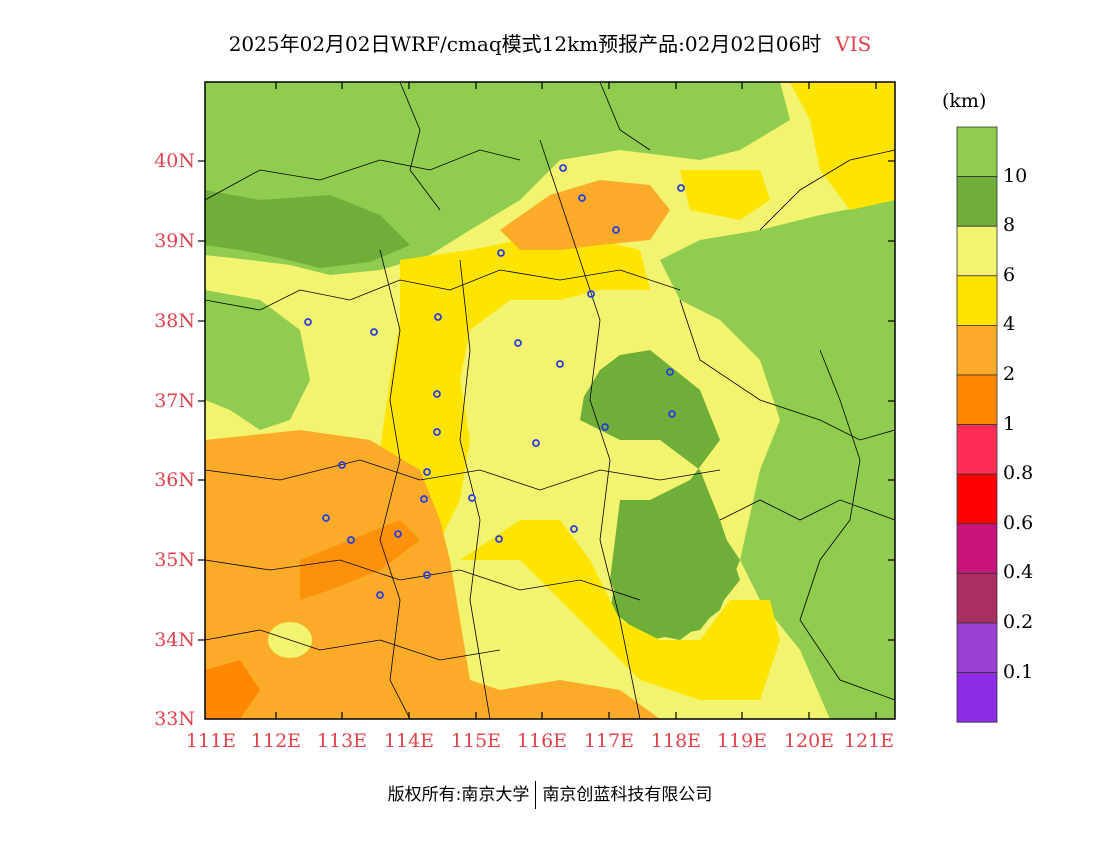 This screenshot has width=1100, height=850. What do you see at coordinates (174, 719) in the screenshot?
I see `lat-label-33n: 33N` at bounding box center [174, 719].